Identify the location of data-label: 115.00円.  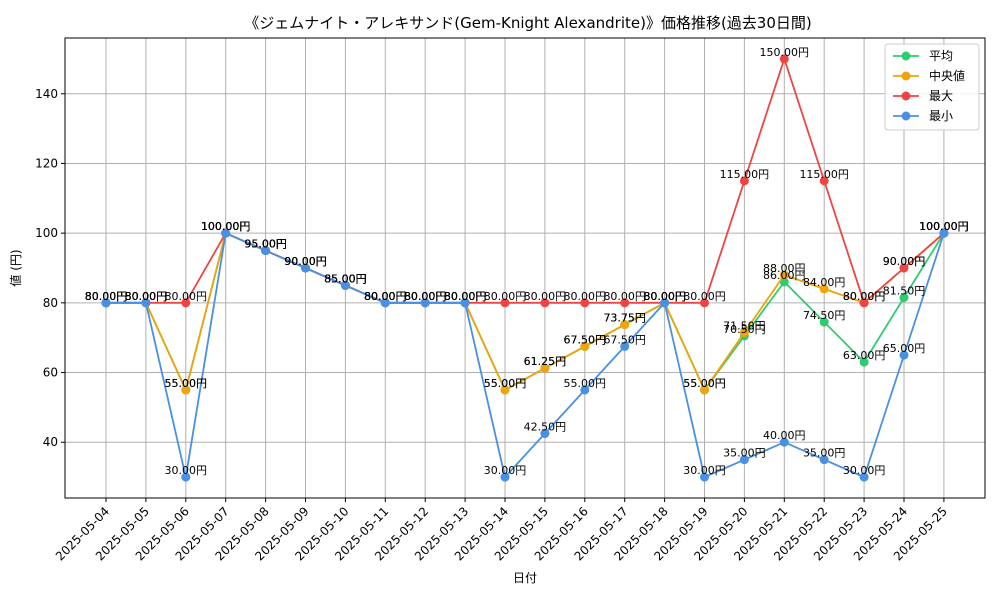
(824, 174).